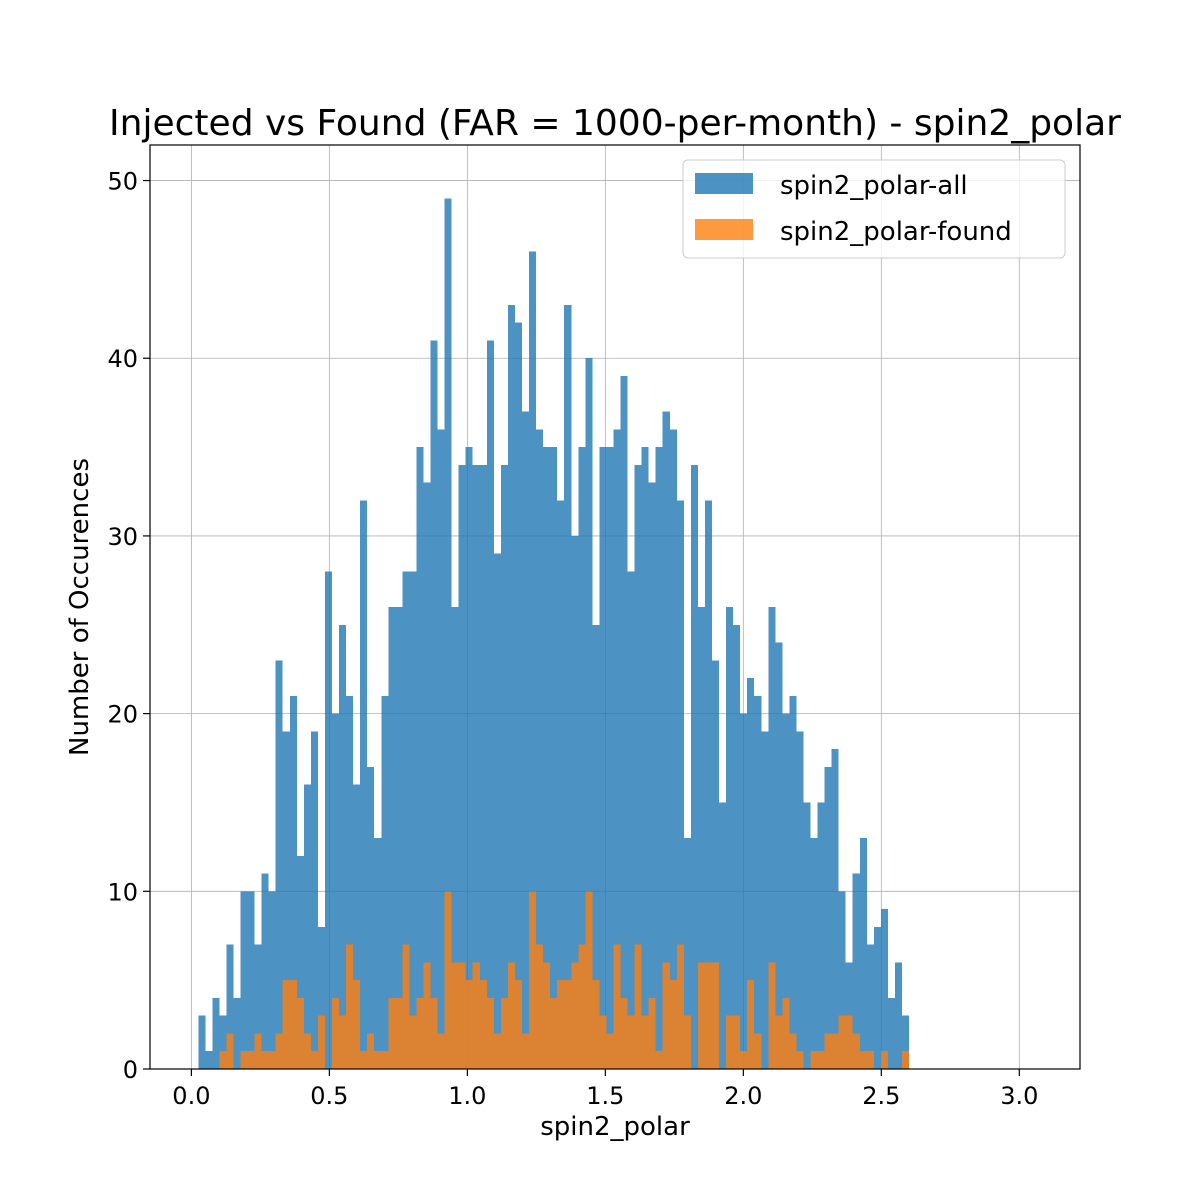 The image size is (1200, 1200). I want to click on legend-box, so click(874, 209).